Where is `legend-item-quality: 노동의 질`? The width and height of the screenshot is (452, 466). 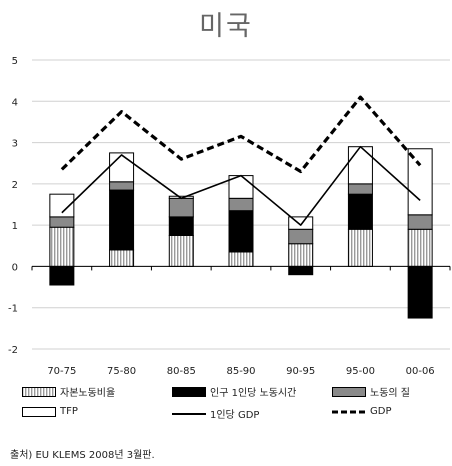
legend-item-quality: 노동의 질 is located at coordinates (371, 391).